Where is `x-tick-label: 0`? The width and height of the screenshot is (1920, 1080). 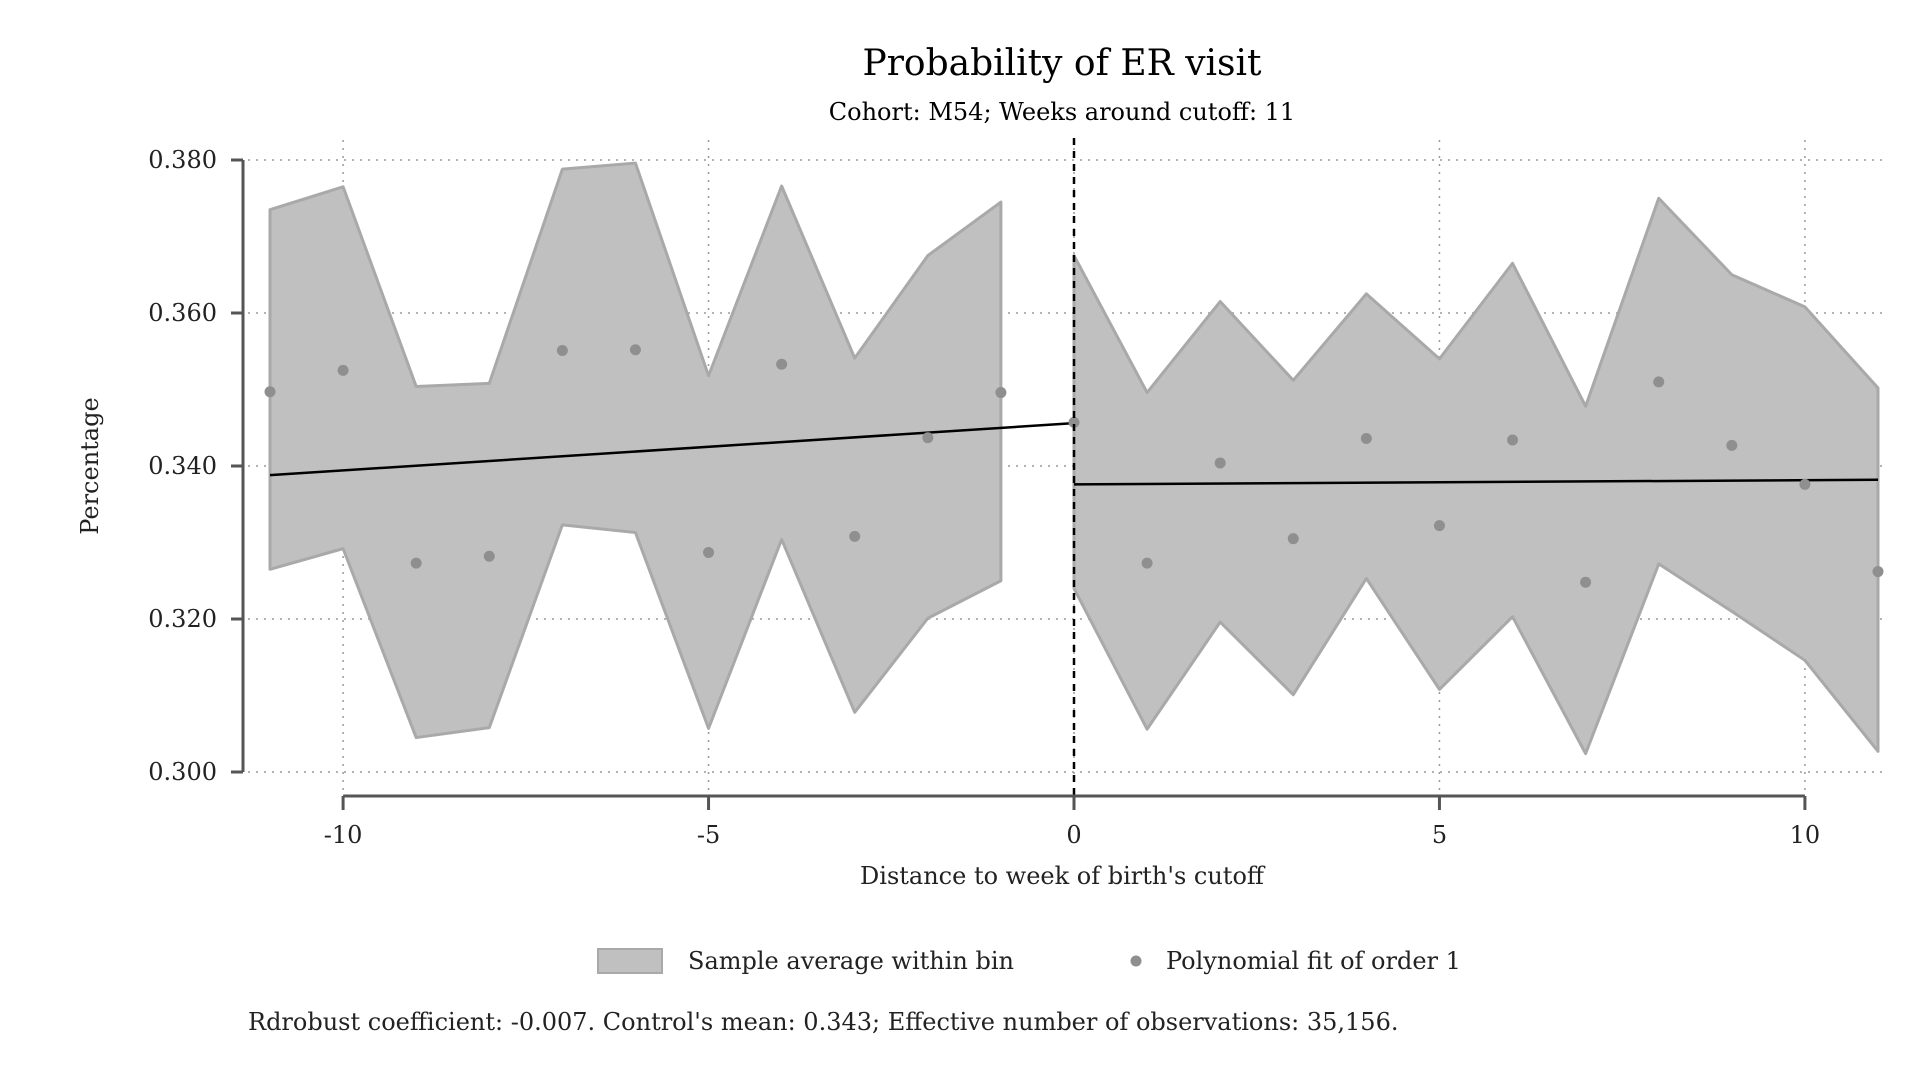
x-tick-label: 0 is located at coordinates (1073, 835).